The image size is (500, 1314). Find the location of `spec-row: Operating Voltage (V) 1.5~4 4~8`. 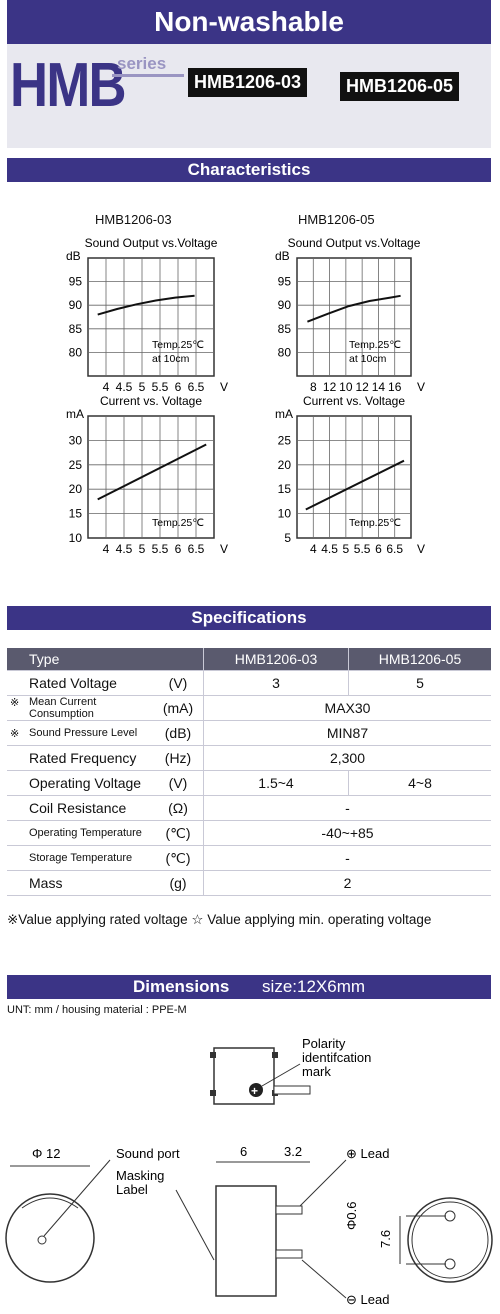

spec-row: Operating Voltage (V) 1.5~4 4~8 is located at coordinates (249, 783).